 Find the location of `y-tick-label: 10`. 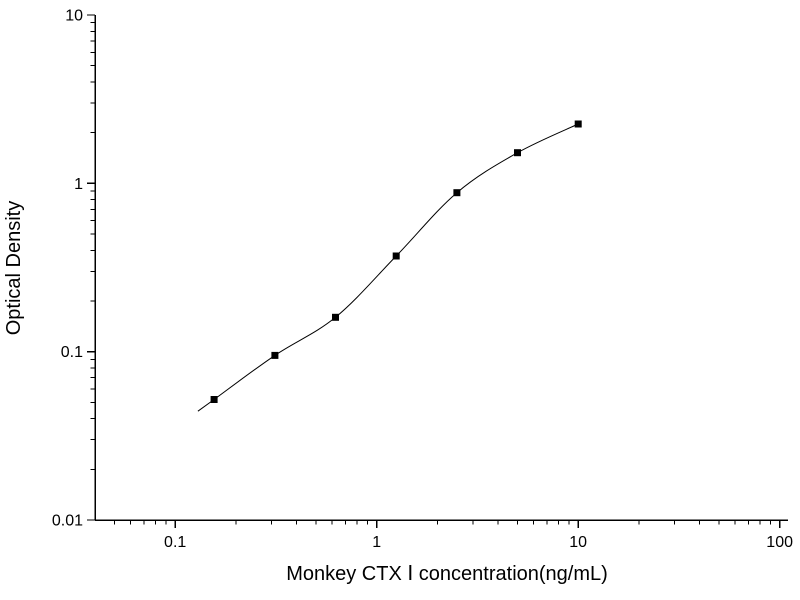

y-tick-label: 10 is located at coordinates (74, 16).